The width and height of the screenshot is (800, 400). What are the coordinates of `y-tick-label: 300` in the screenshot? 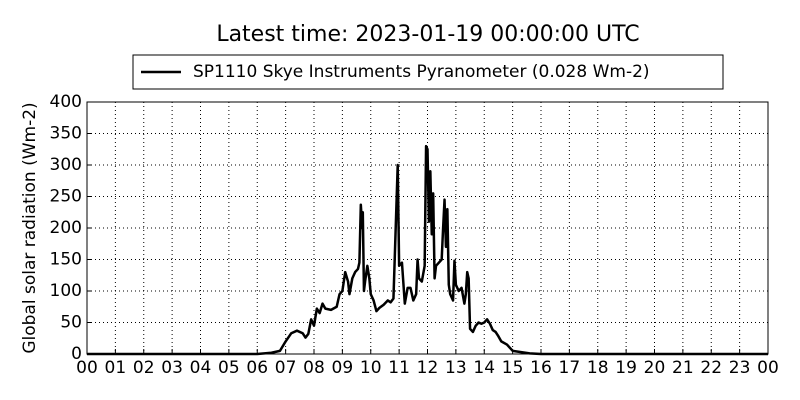 It's located at (66, 165).